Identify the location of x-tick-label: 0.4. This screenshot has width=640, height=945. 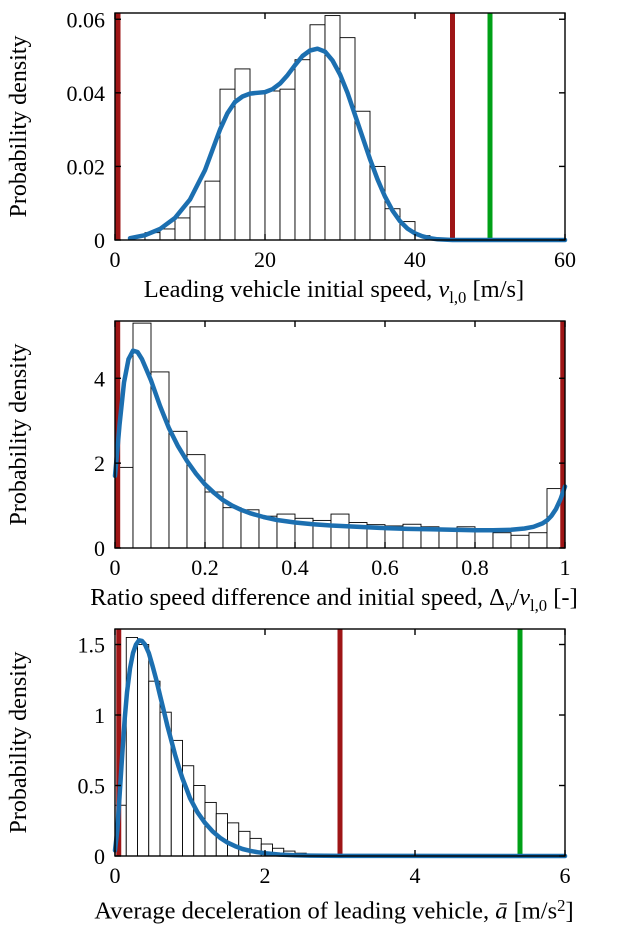
(295, 567).